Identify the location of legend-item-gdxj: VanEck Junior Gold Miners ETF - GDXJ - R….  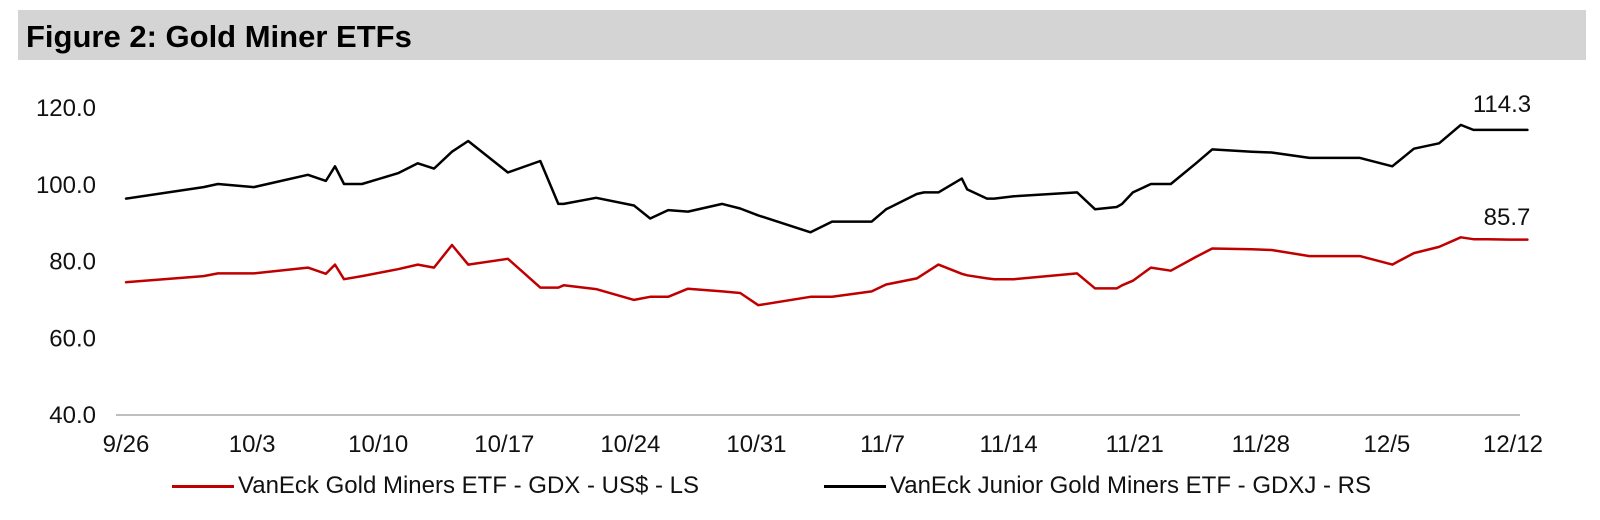
(1097, 486).